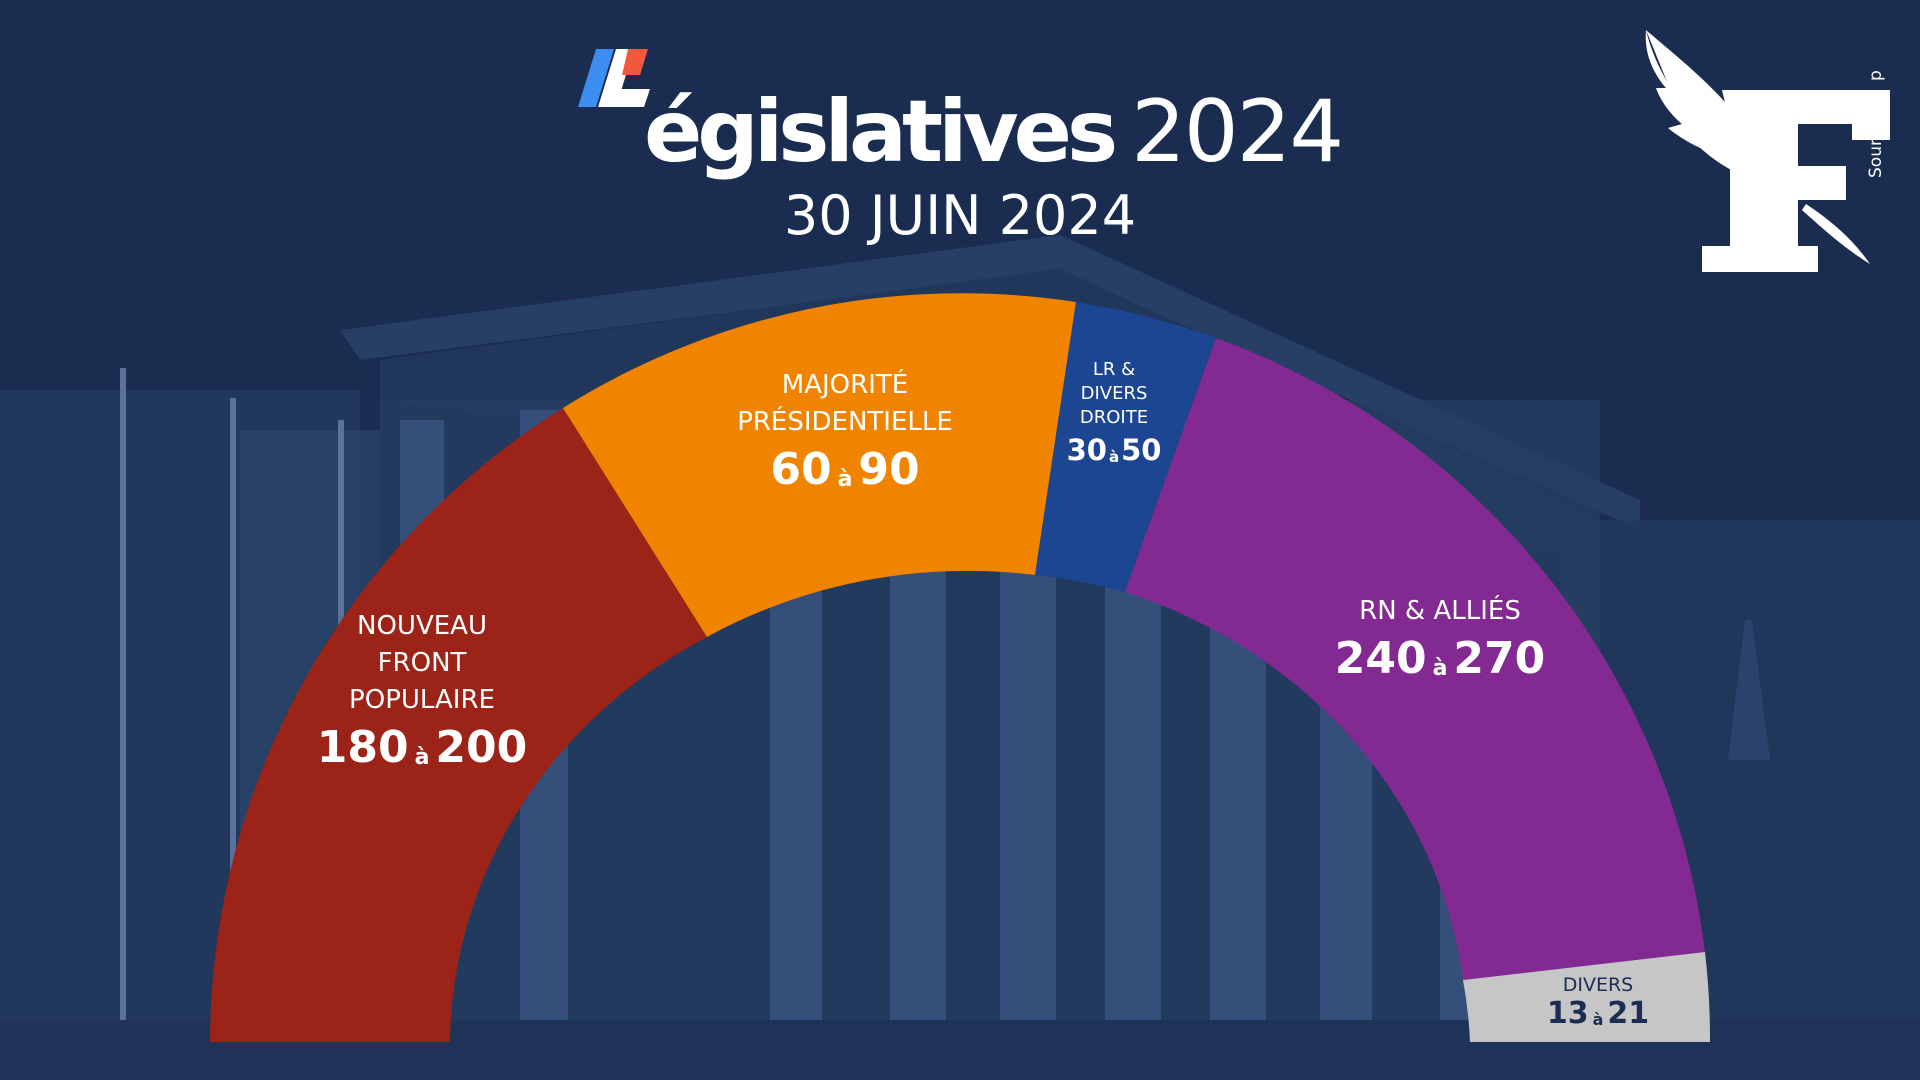 The image size is (1920, 1080). I want to click on label-lr: LR & DIVERS DROITE 30 à50, so click(1114, 416).